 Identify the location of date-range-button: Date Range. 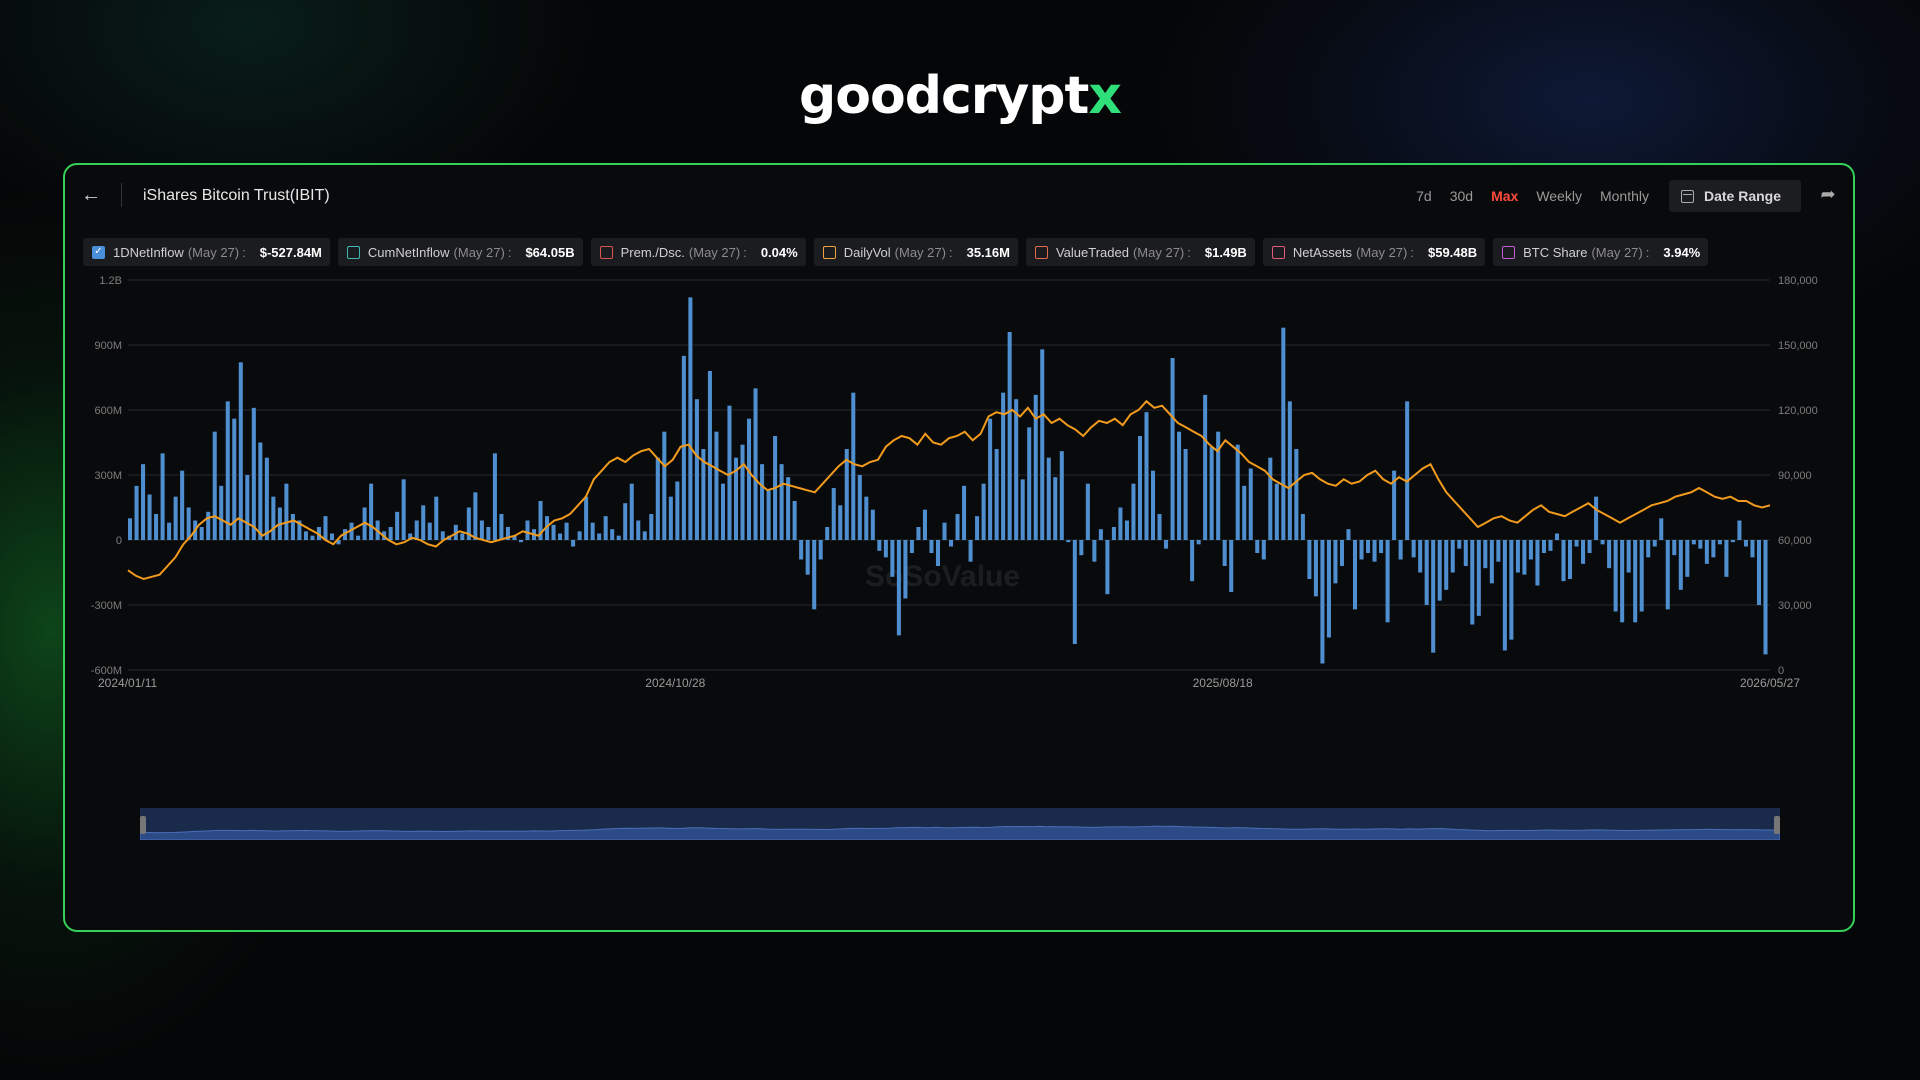
(1735, 196).